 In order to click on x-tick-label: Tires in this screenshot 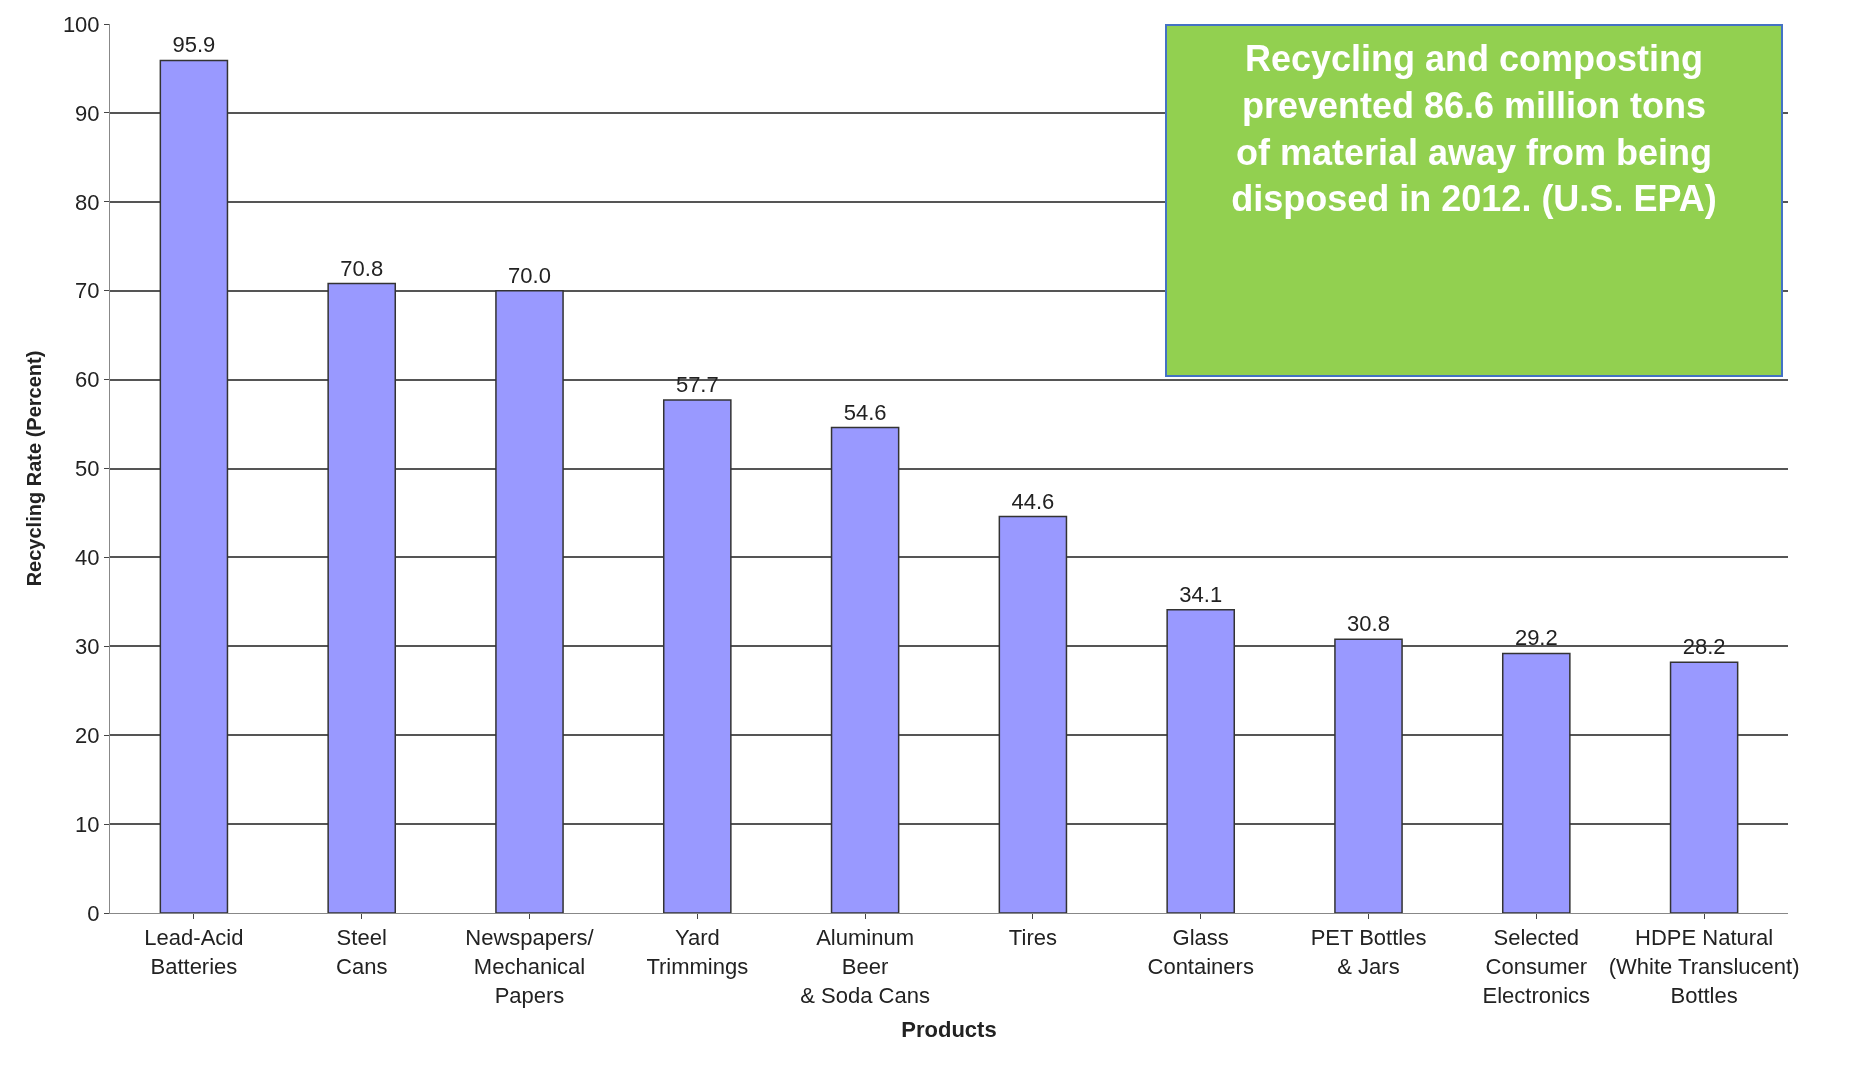, I will do `click(1032, 938)`.